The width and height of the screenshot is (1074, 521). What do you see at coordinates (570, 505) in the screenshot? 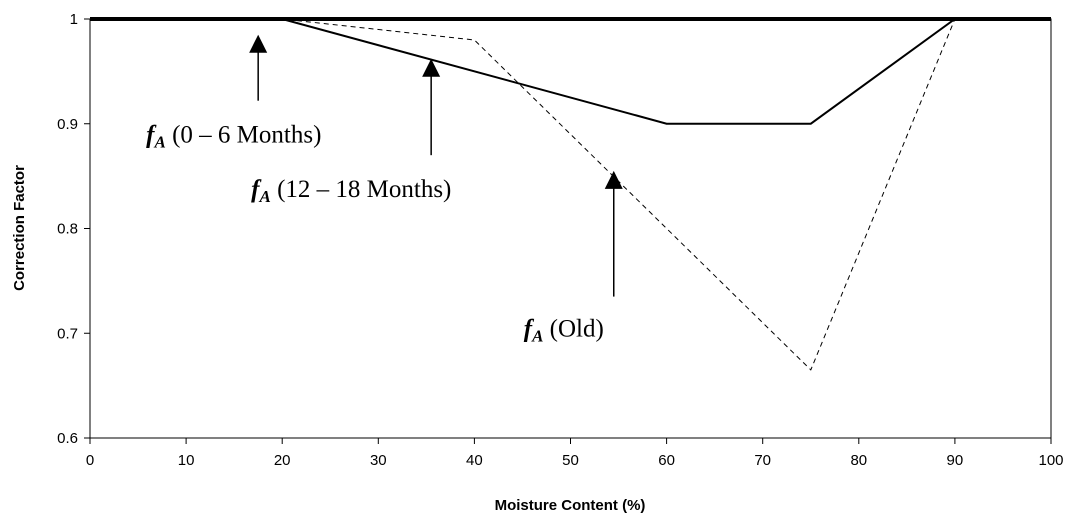
I see `x-axis-title: Moisture Content (%)` at bounding box center [570, 505].